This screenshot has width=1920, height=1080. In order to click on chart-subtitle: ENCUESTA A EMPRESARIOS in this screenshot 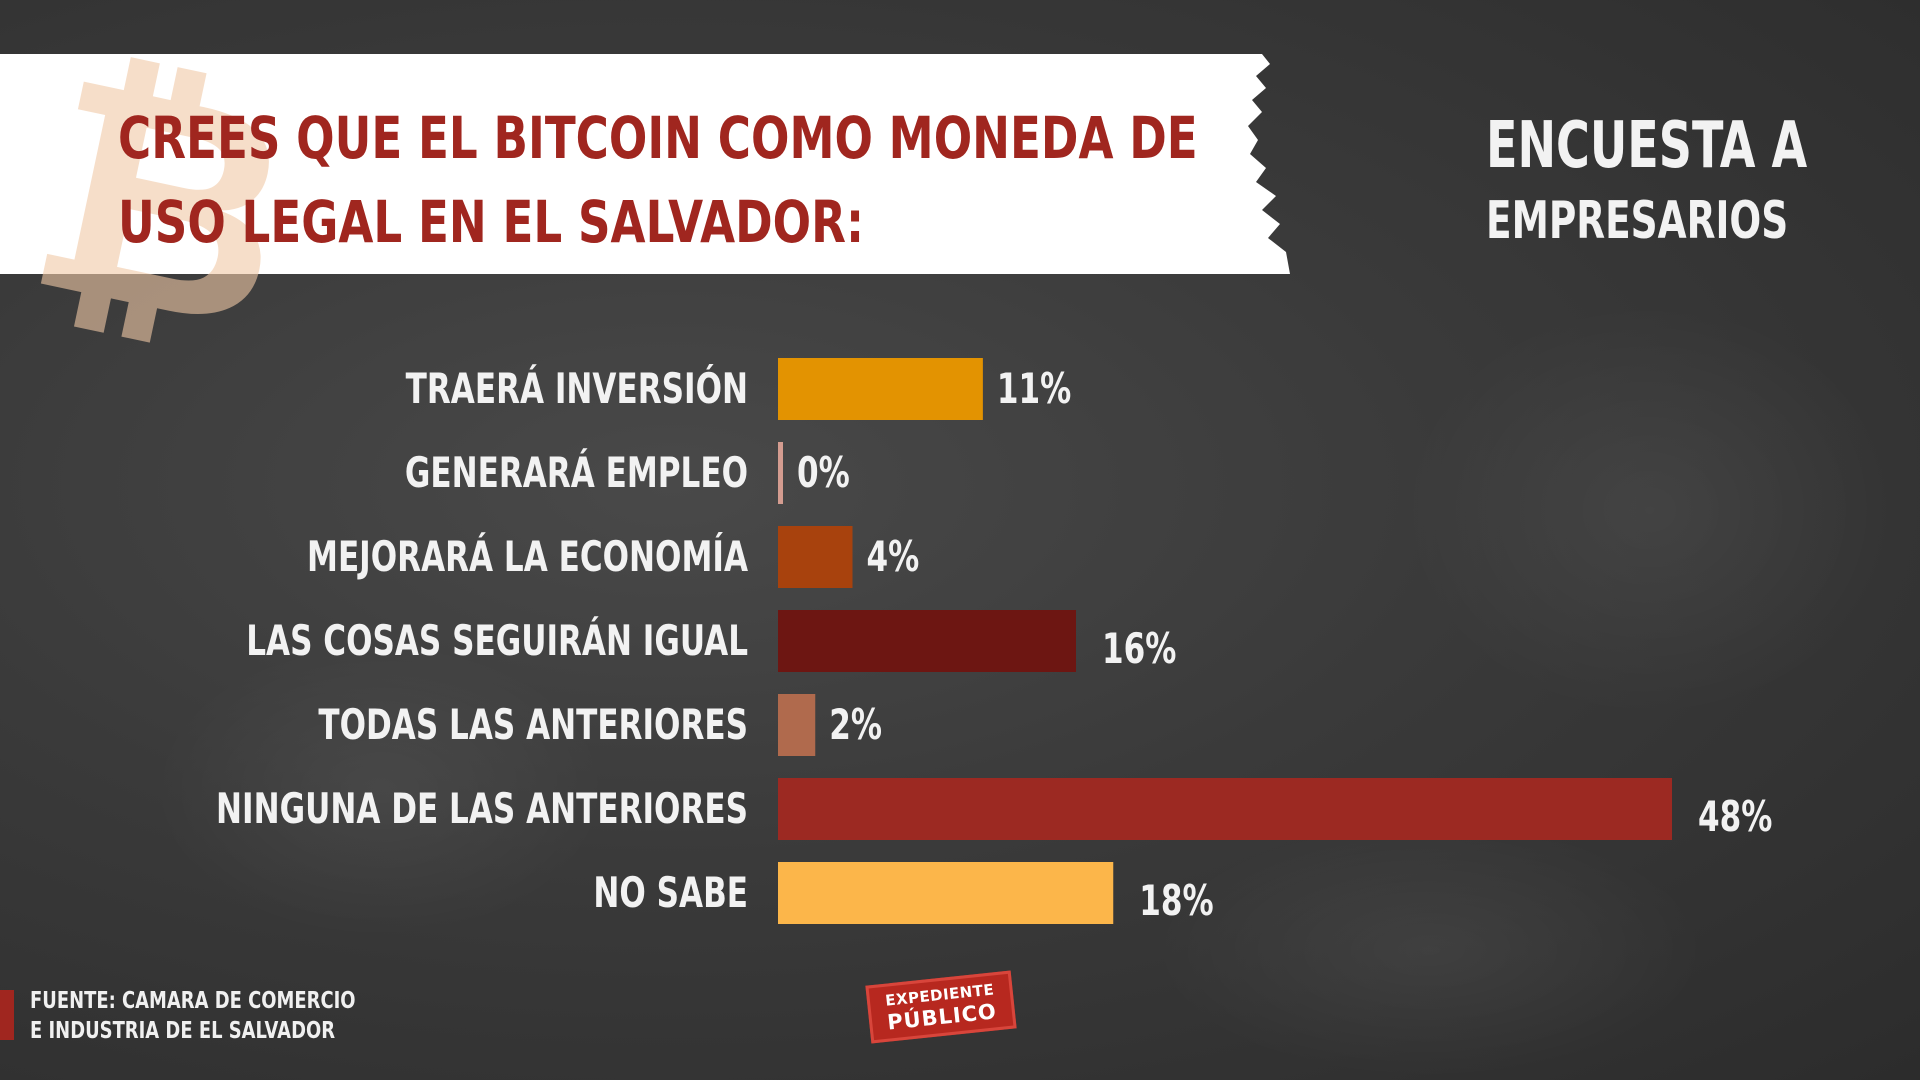, I will do `click(1646, 181)`.